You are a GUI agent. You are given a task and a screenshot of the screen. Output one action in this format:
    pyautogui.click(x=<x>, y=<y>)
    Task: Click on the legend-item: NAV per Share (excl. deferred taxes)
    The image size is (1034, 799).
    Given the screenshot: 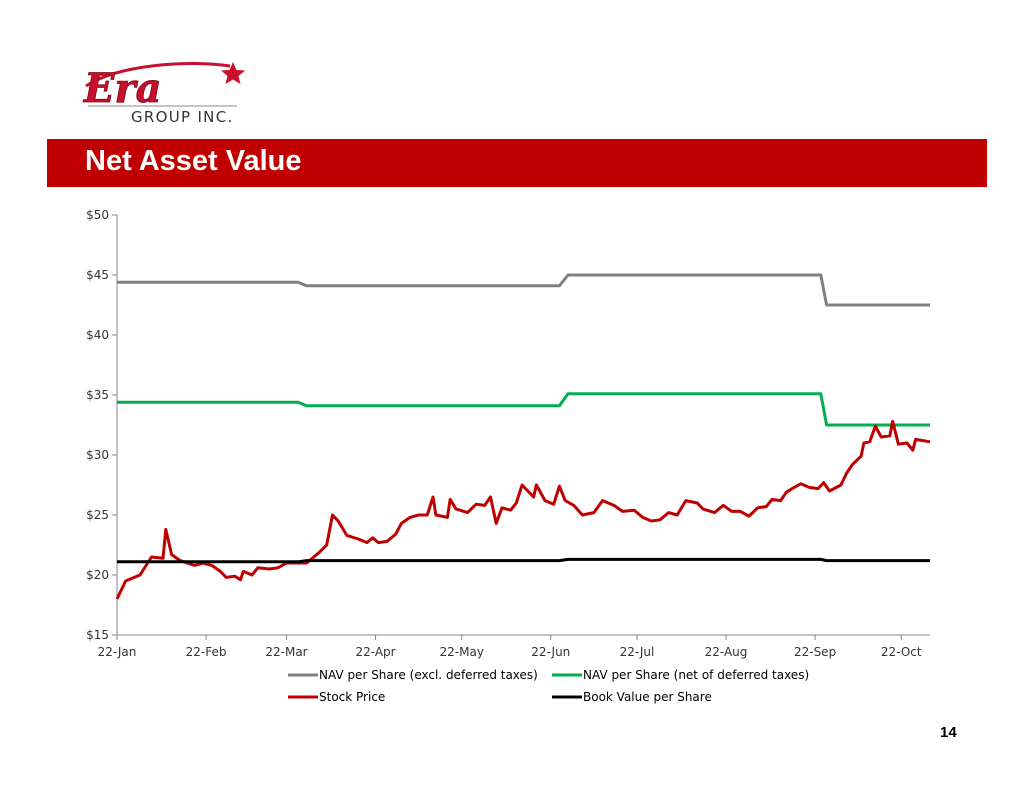 What is the action you would take?
    pyautogui.click(x=413, y=675)
    